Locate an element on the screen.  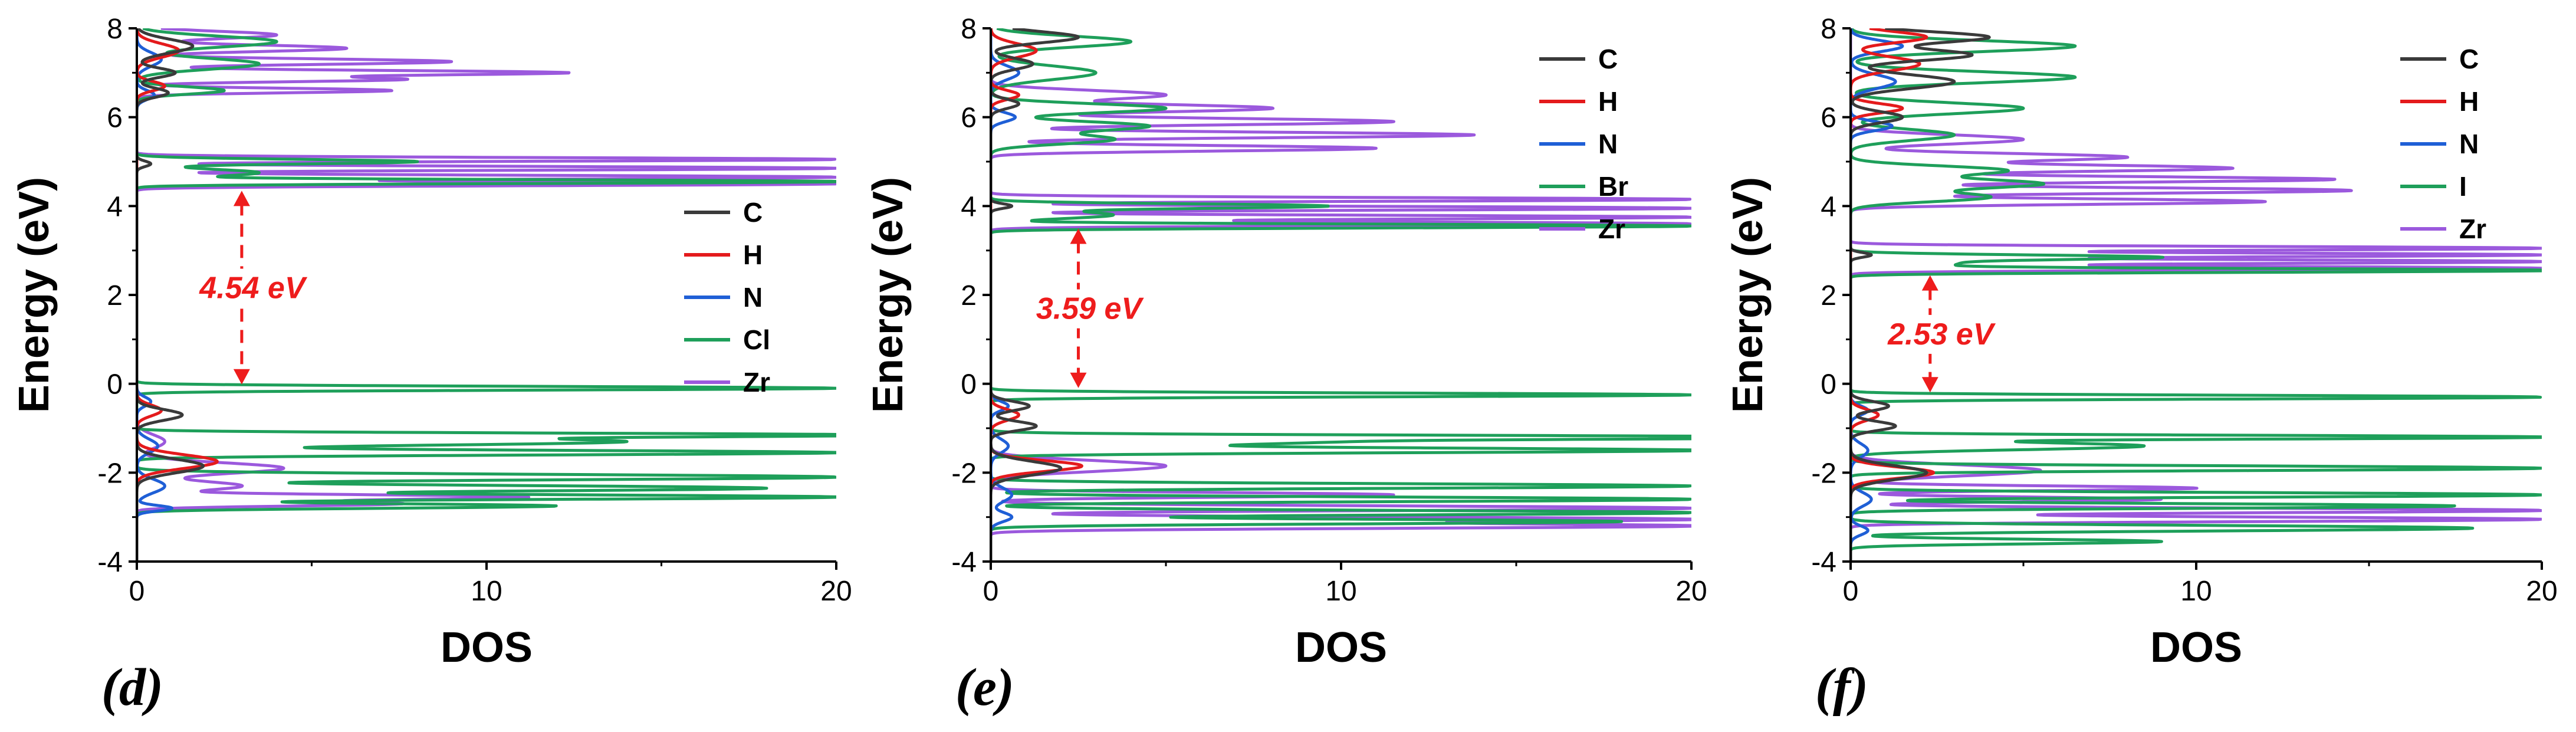
panel-label: (d) is located at coordinates (132, 687).